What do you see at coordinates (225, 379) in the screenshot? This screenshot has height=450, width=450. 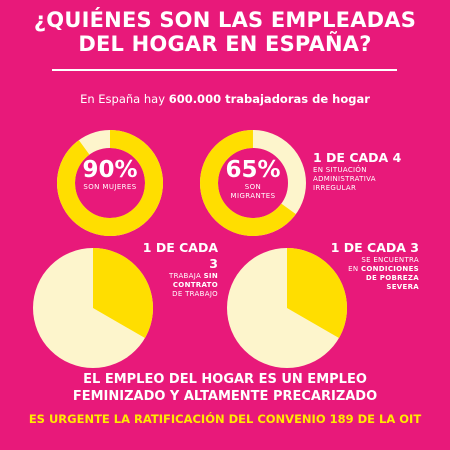 I see `conclusion-line-1: EL EMPLEO DEL HOGAR ES UN EMPLEO` at bounding box center [225, 379].